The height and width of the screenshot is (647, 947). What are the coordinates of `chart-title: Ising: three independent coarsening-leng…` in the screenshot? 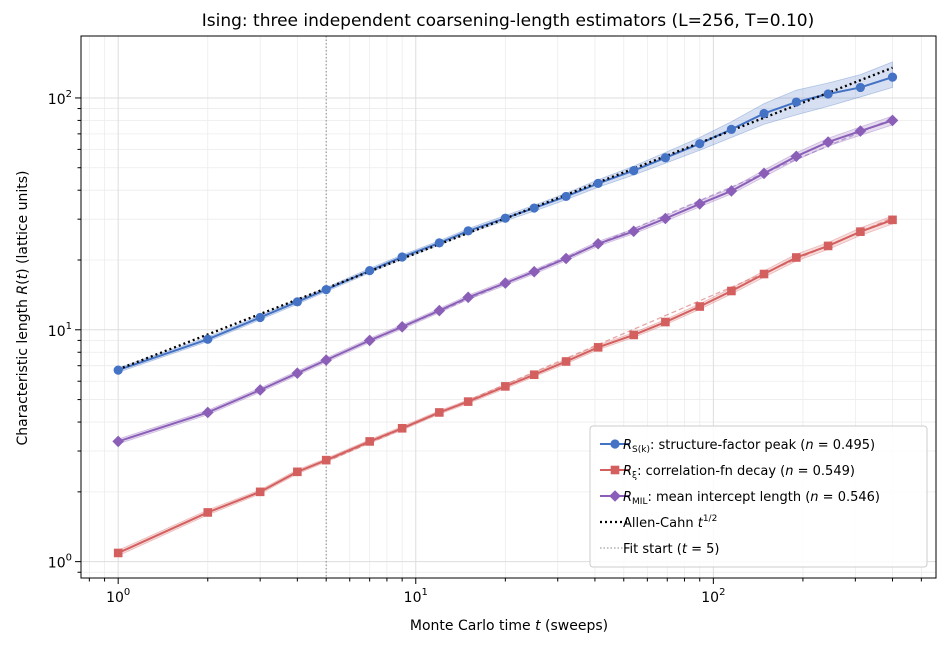 It's located at (508, 21).